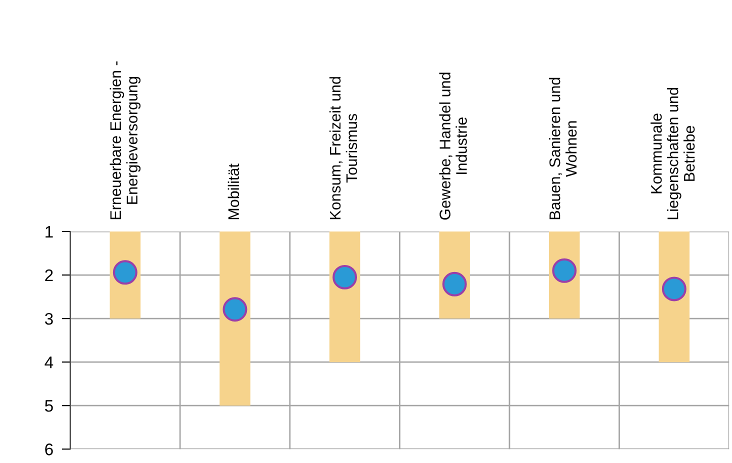 The height and width of the screenshot is (463, 732). Describe the element at coordinates (453, 146) in the screenshot. I see `x-tick-label: Gewerbe, Handel und Industrie` at that location.